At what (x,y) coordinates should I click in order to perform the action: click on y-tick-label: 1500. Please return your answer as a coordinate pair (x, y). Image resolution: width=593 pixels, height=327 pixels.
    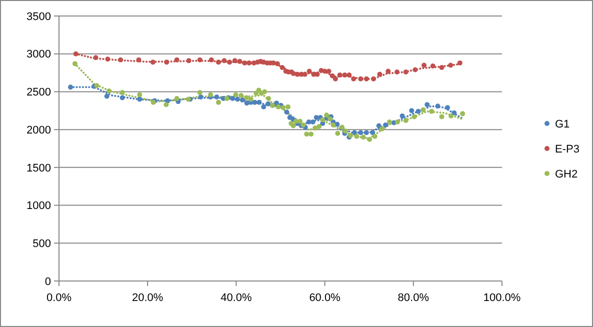
    Looking at the image, I should click on (38, 168).